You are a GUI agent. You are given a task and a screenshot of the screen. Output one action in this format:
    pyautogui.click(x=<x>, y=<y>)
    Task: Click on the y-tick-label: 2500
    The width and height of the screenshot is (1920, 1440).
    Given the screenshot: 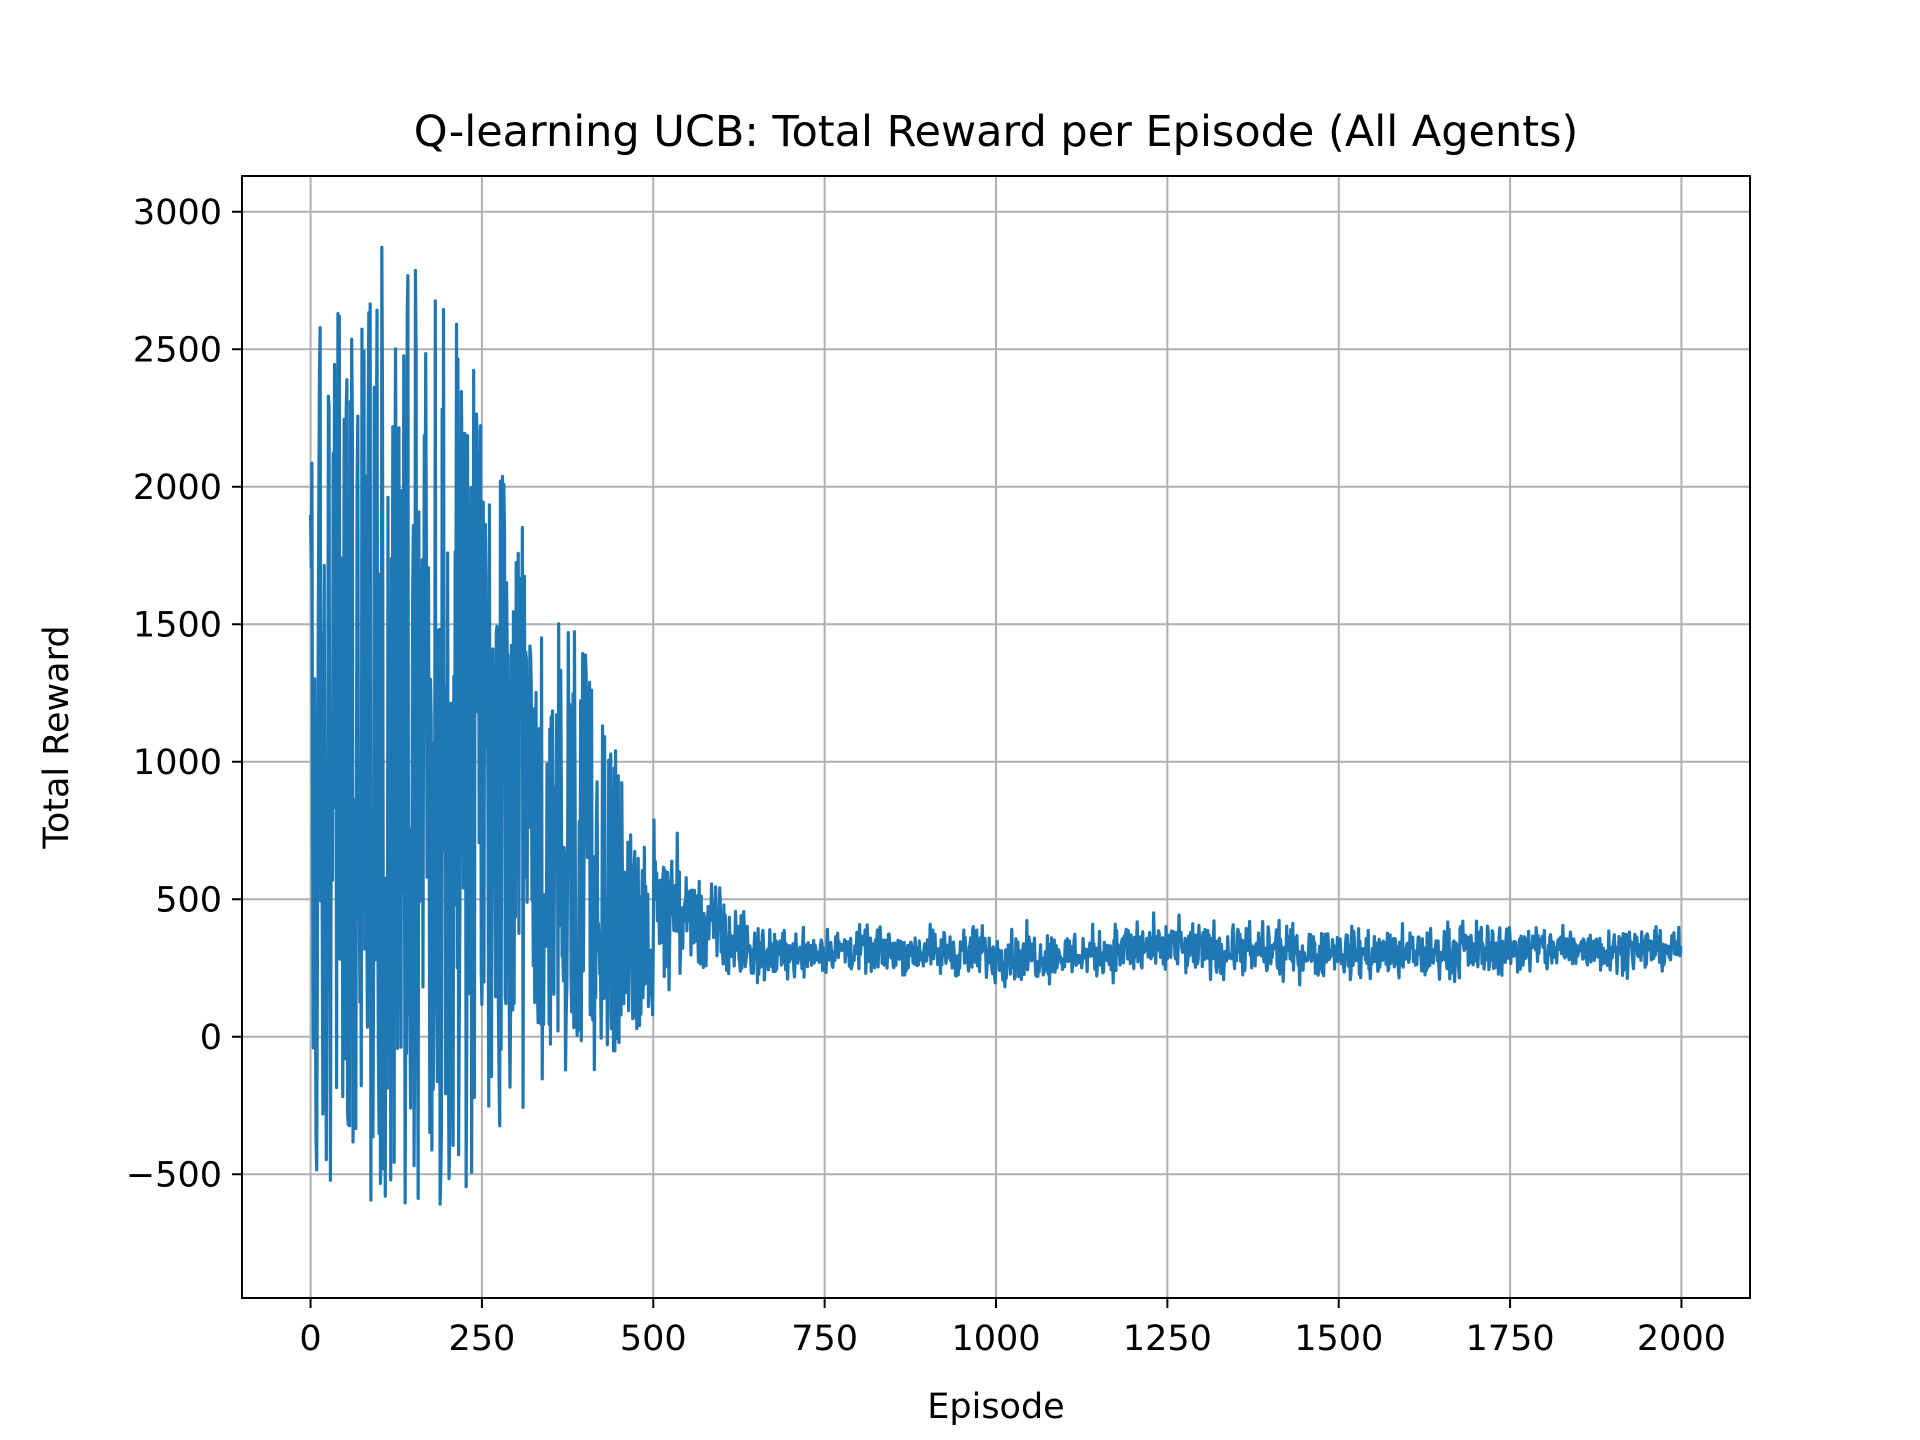 What is the action you would take?
    pyautogui.click(x=177, y=350)
    